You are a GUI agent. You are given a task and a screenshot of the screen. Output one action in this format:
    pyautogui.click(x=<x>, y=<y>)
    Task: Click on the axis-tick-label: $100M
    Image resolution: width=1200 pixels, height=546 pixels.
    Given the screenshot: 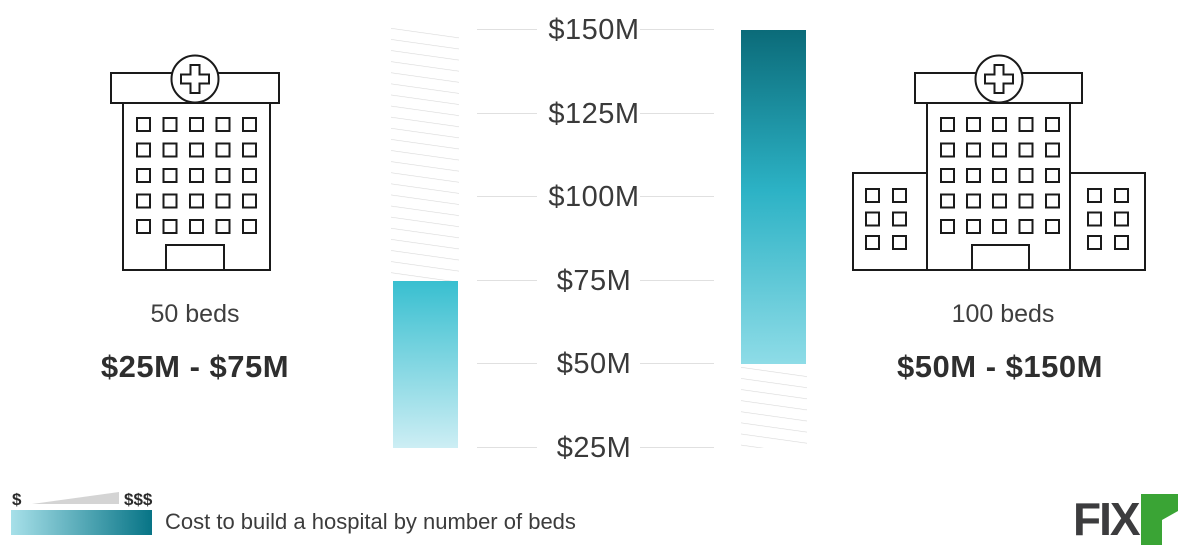 What is the action you would take?
    pyautogui.click(x=594, y=197)
    